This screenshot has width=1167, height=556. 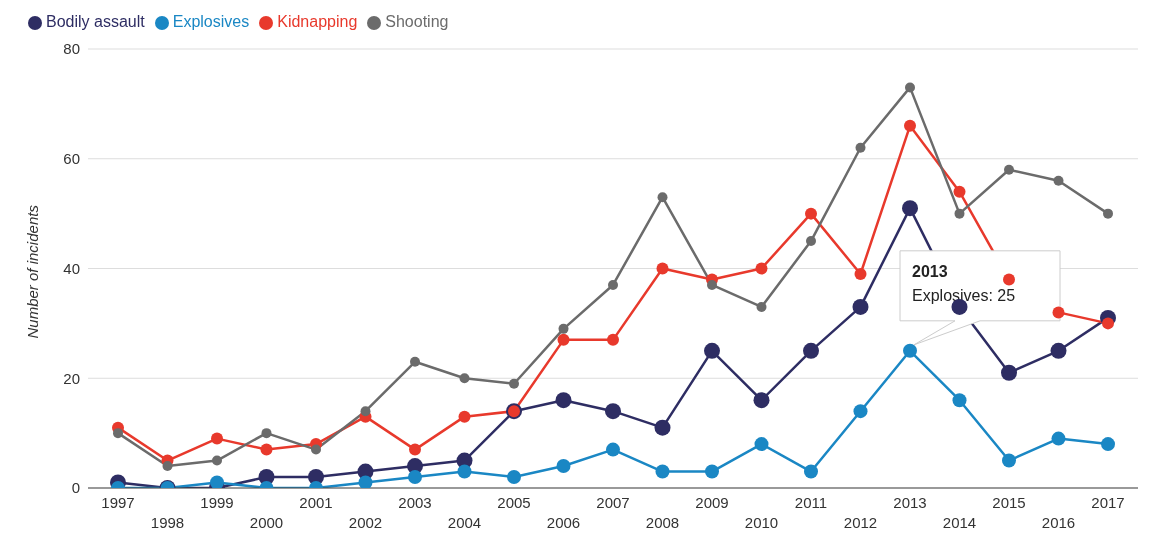 I want to click on x-tick-label: 2008, so click(x=662, y=522).